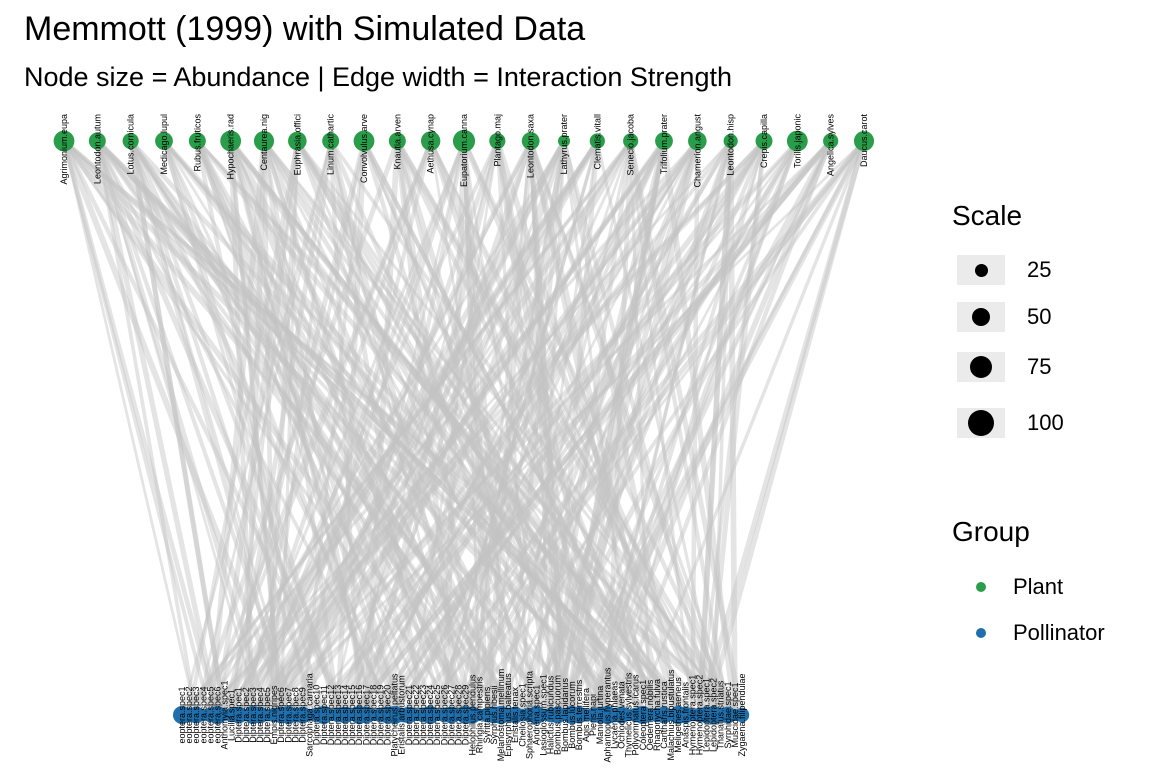  I want to click on plant-label: Senecio.jacoba, so click(631, 145).